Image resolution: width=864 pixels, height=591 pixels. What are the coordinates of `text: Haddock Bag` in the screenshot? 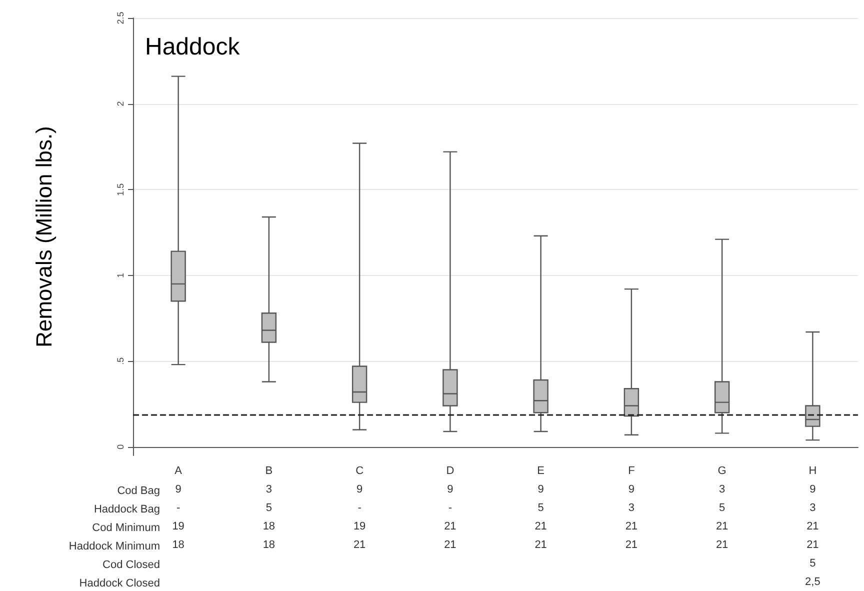 It's located at (127, 510).